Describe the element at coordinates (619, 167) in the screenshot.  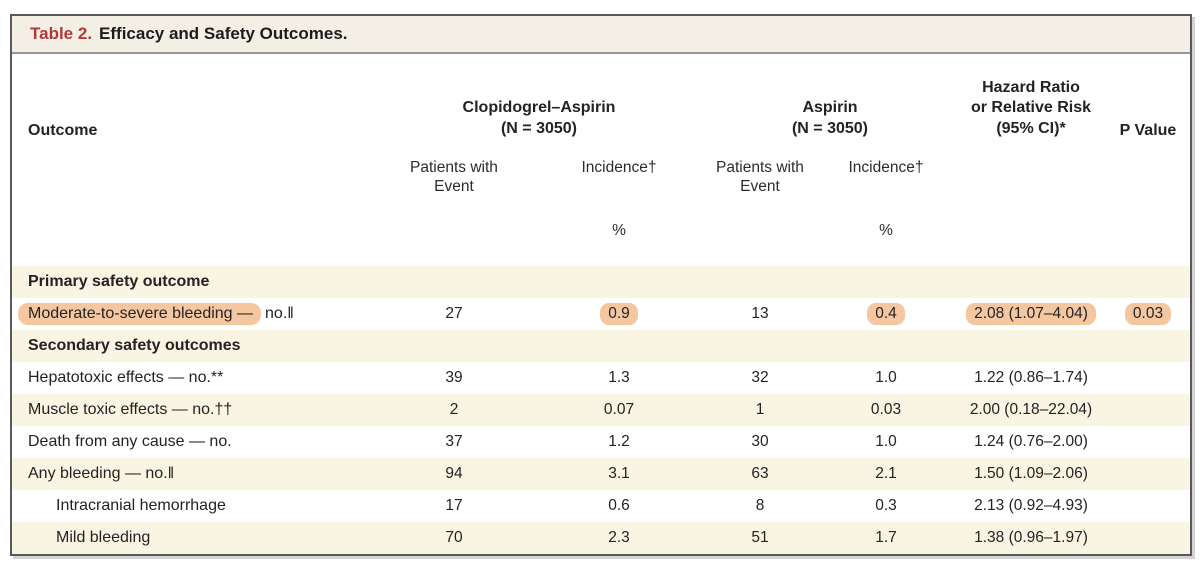
I see `subheader-incidence-1: Incidence†` at that location.